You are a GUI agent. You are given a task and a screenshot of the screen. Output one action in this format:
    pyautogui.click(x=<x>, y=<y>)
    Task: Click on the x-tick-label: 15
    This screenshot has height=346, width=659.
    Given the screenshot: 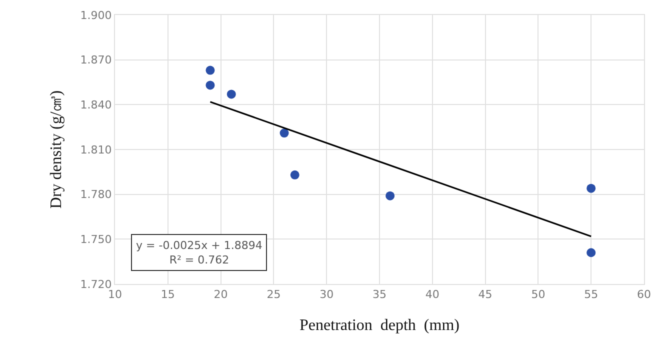 What is the action you would take?
    pyautogui.click(x=167, y=295)
    